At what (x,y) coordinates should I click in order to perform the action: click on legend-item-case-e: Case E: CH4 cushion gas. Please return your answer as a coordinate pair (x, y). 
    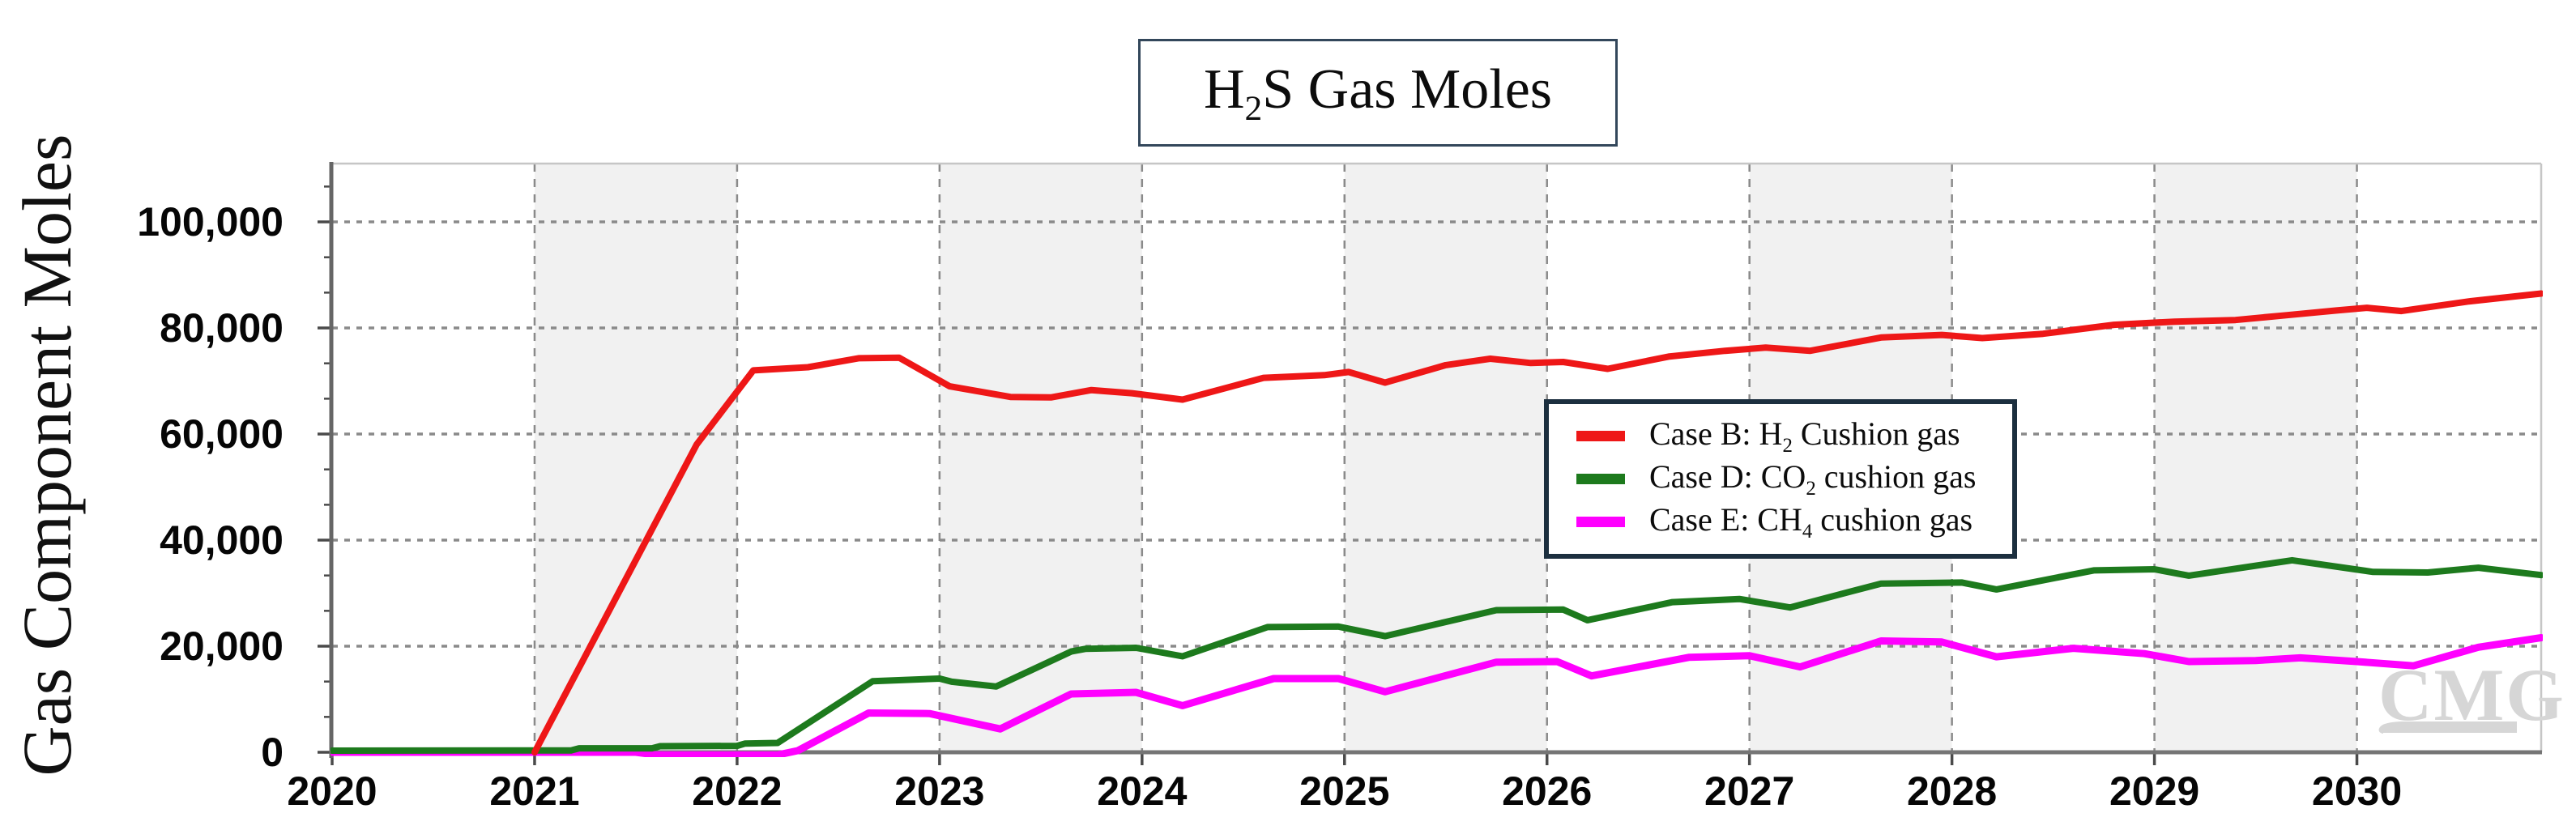
    Looking at the image, I should click on (1794, 522).